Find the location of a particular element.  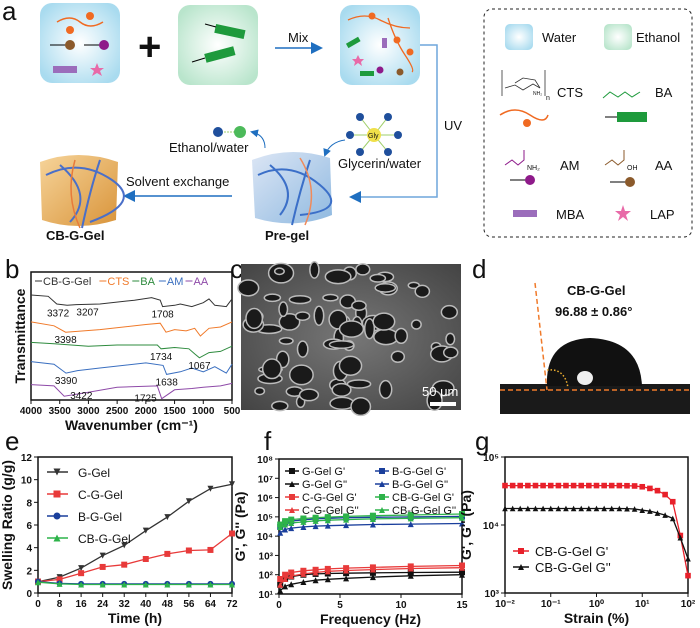

y-tick-label: 6 is located at coordinates (29, 526).